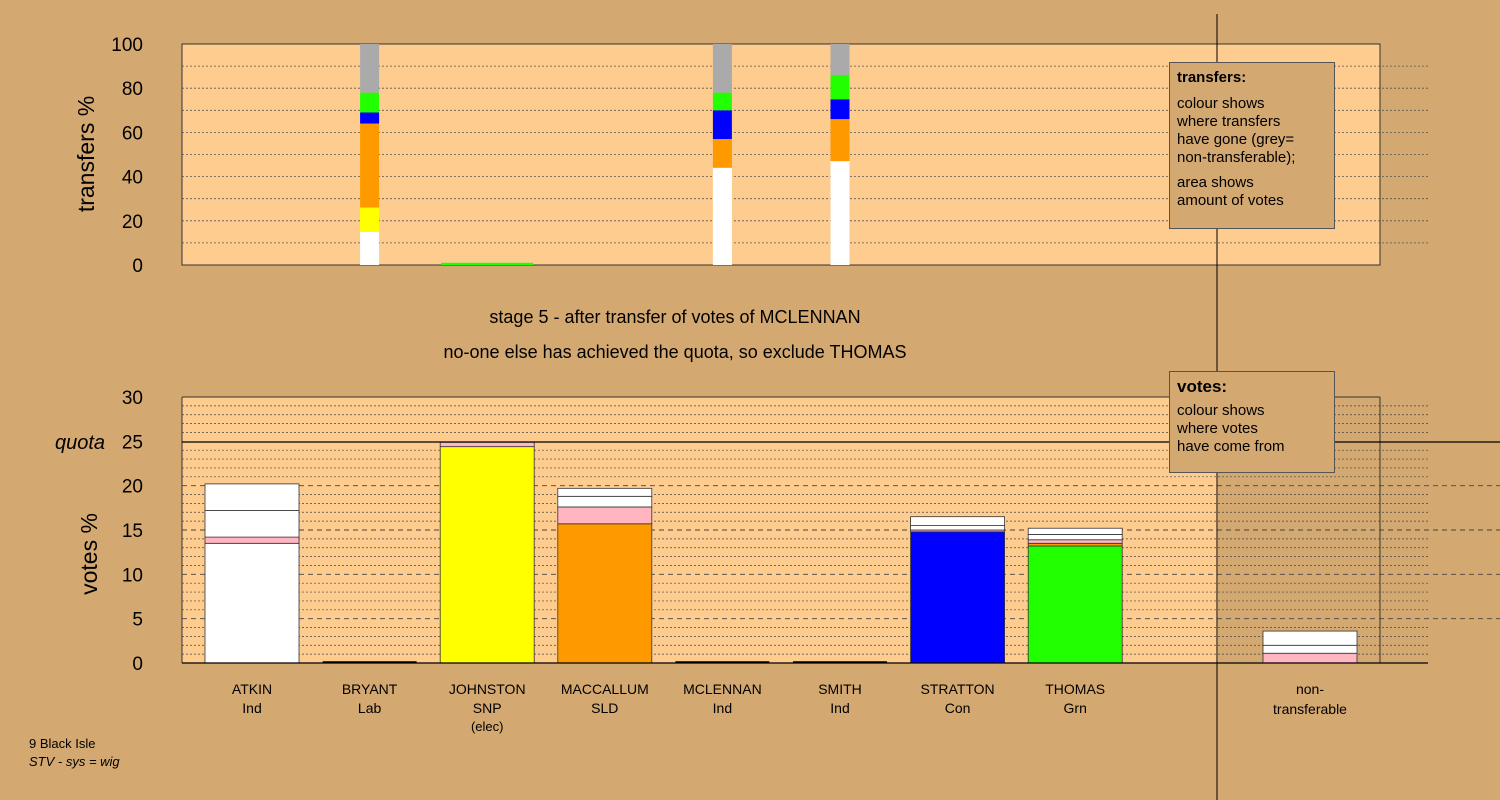  Describe the element at coordinates (370, 689) in the screenshot. I see `candidate-name: BRYANT` at that location.